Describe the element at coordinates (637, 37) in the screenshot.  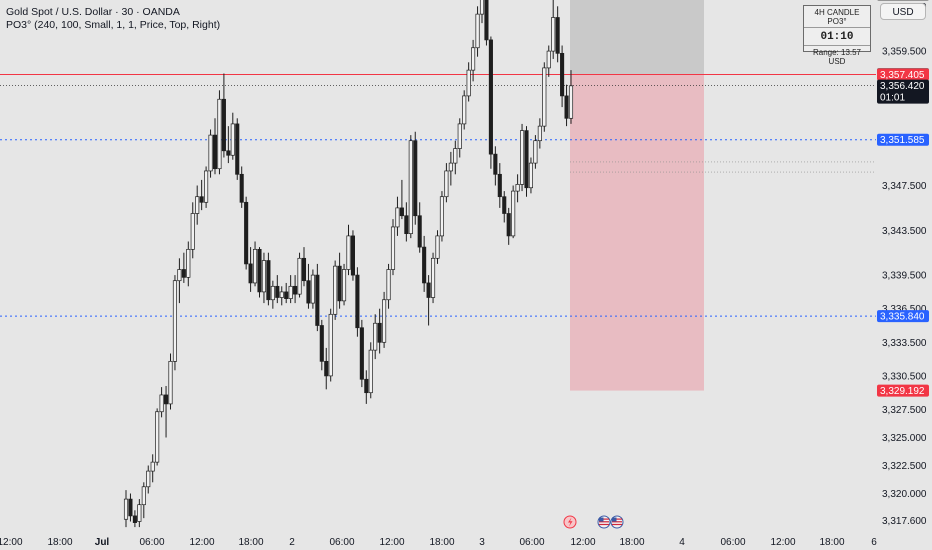
I see `stop-loss-zone` at that location.